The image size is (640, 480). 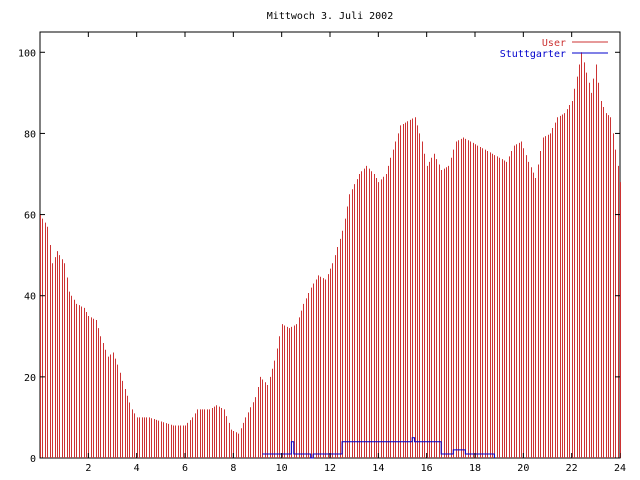 What do you see at coordinates (185, 468) in the screenshot?
I see `x-tick-label: 6` at bounding box center [185, 468].